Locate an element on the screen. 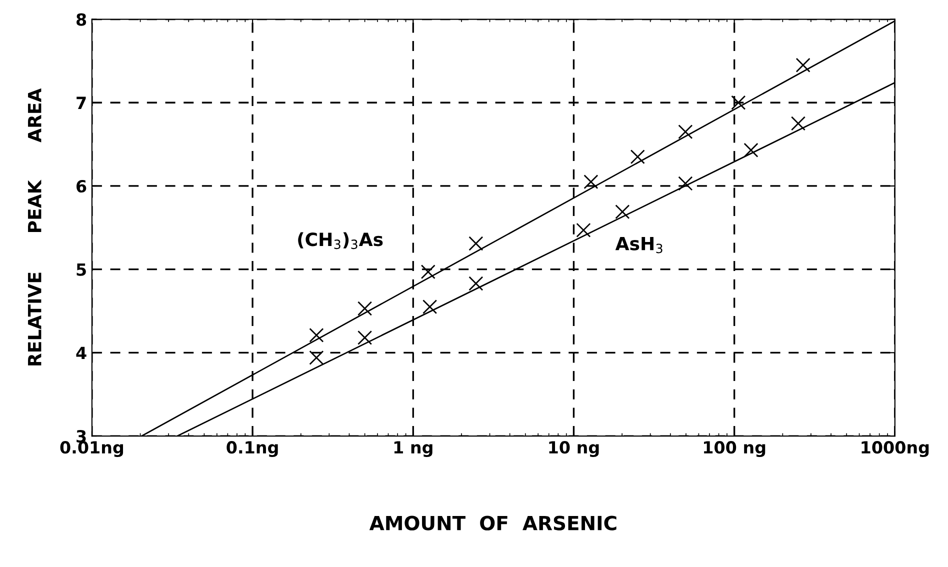 This screenshot has width=948, height=567. x-tick-label: 10 ng is located at coordinates (574, 449).